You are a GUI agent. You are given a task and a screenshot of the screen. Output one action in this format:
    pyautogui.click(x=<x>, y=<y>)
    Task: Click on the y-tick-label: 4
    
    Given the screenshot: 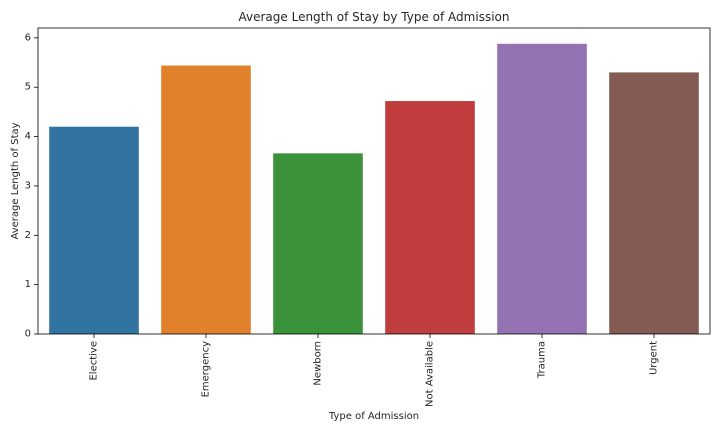 What is the action you would take?
    pyautogui.click(x=28, y=136)
    